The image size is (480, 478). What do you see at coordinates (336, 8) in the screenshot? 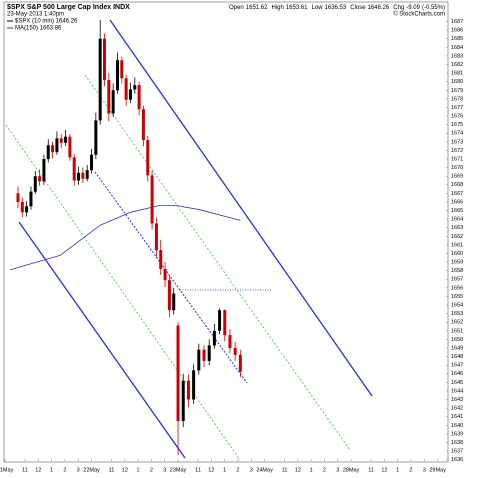
I see `stat-value: 1636.53` at bounding box center [336, 8].